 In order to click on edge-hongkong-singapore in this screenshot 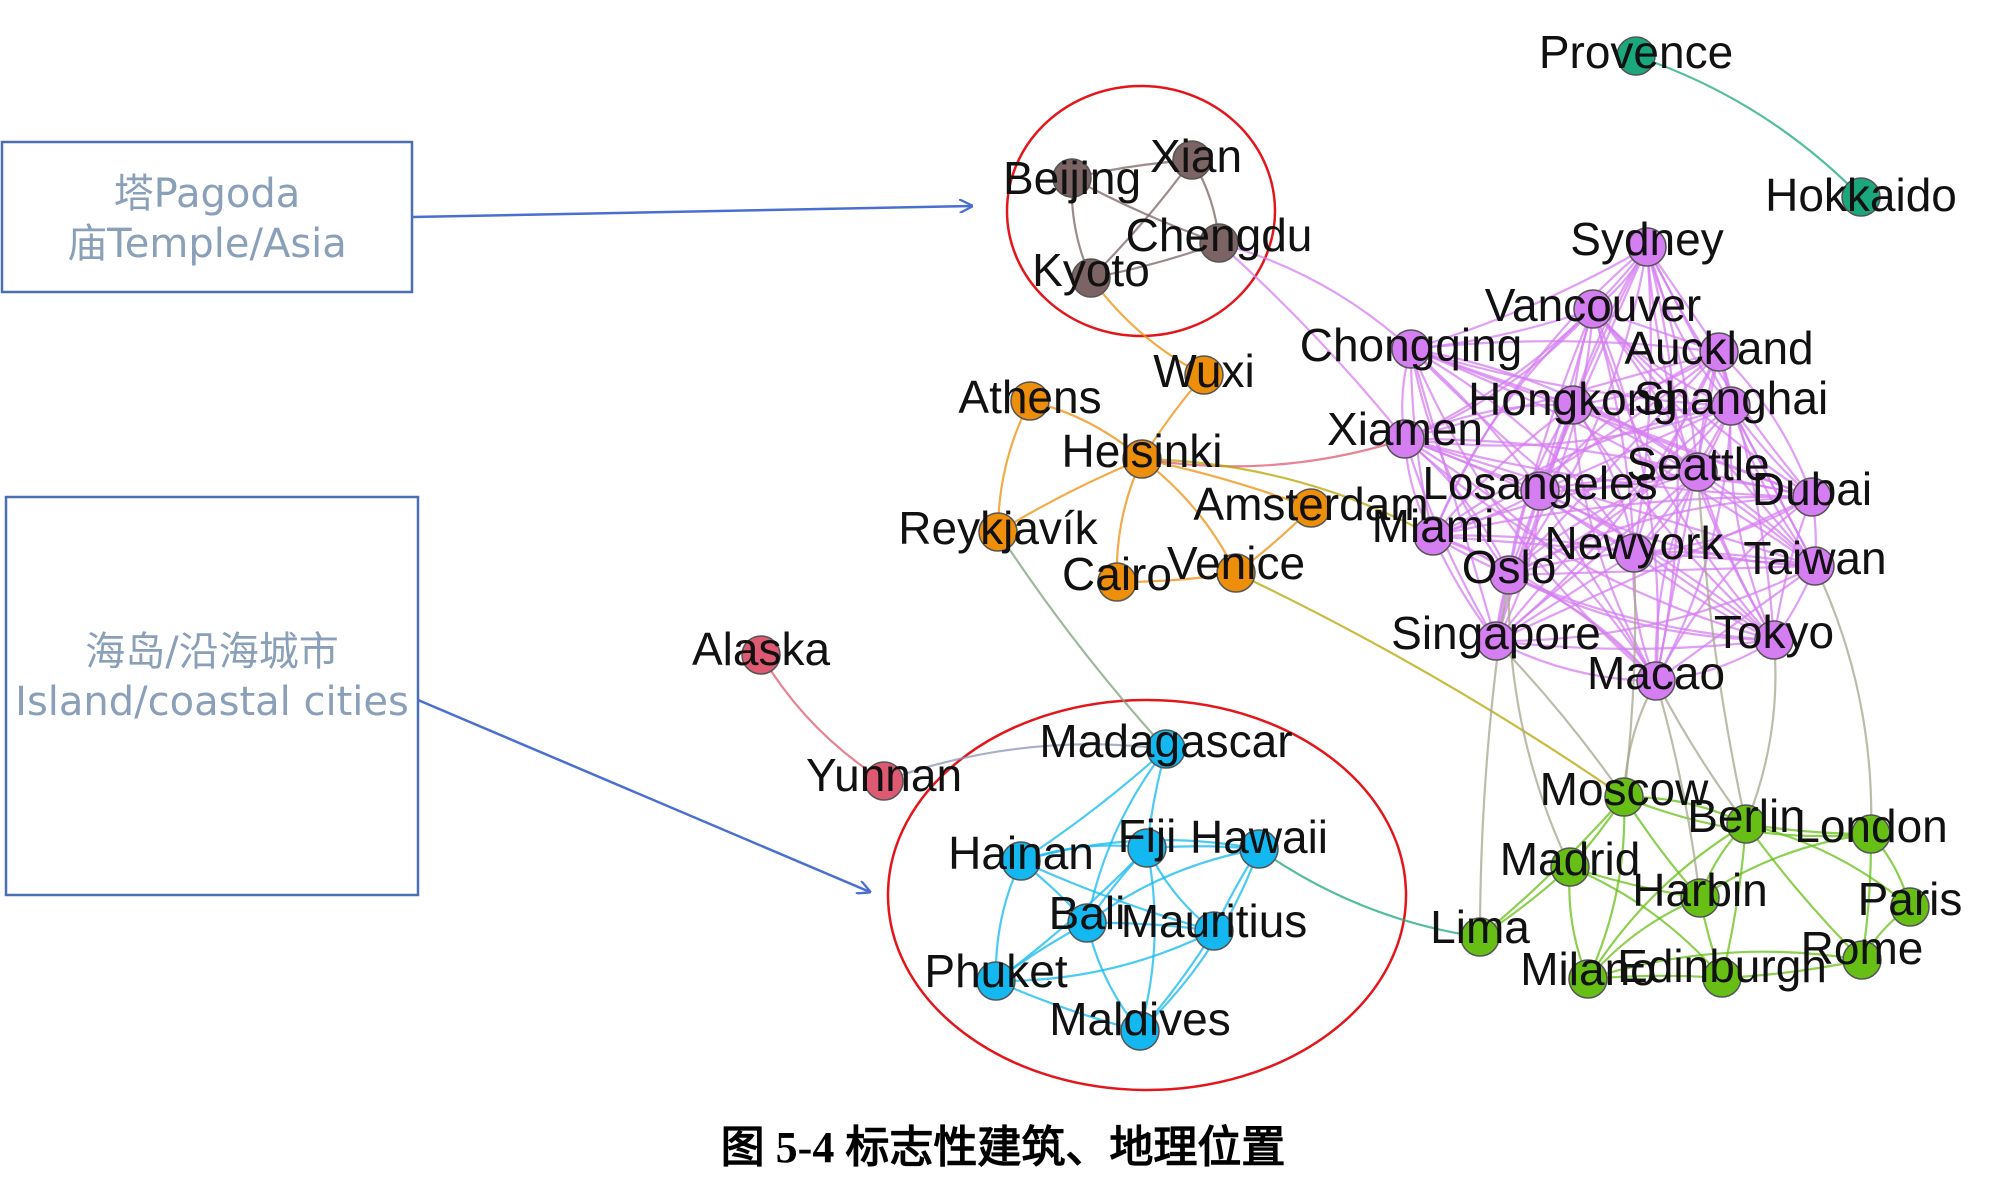, I will do `click(1534, 523)`.